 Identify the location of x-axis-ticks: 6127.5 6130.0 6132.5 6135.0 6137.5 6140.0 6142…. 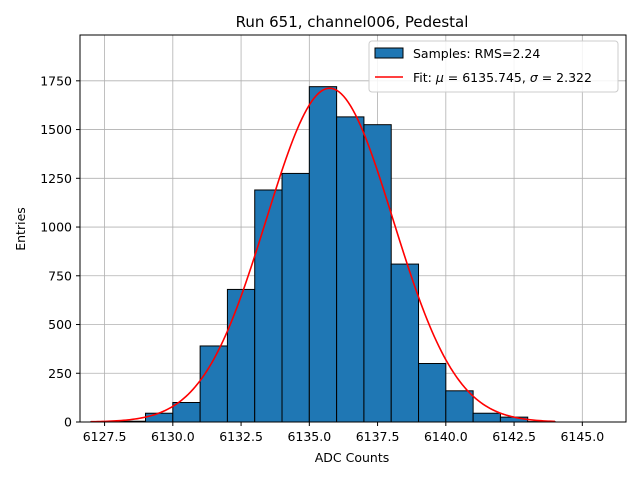
(343, 433).